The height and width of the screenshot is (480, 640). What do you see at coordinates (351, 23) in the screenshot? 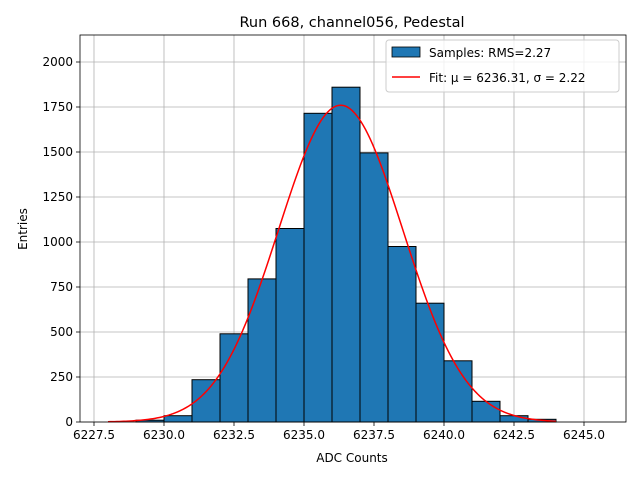
I see `chart-title: Run 668, channel056, Pedestal` at bounding box center [351, 23].